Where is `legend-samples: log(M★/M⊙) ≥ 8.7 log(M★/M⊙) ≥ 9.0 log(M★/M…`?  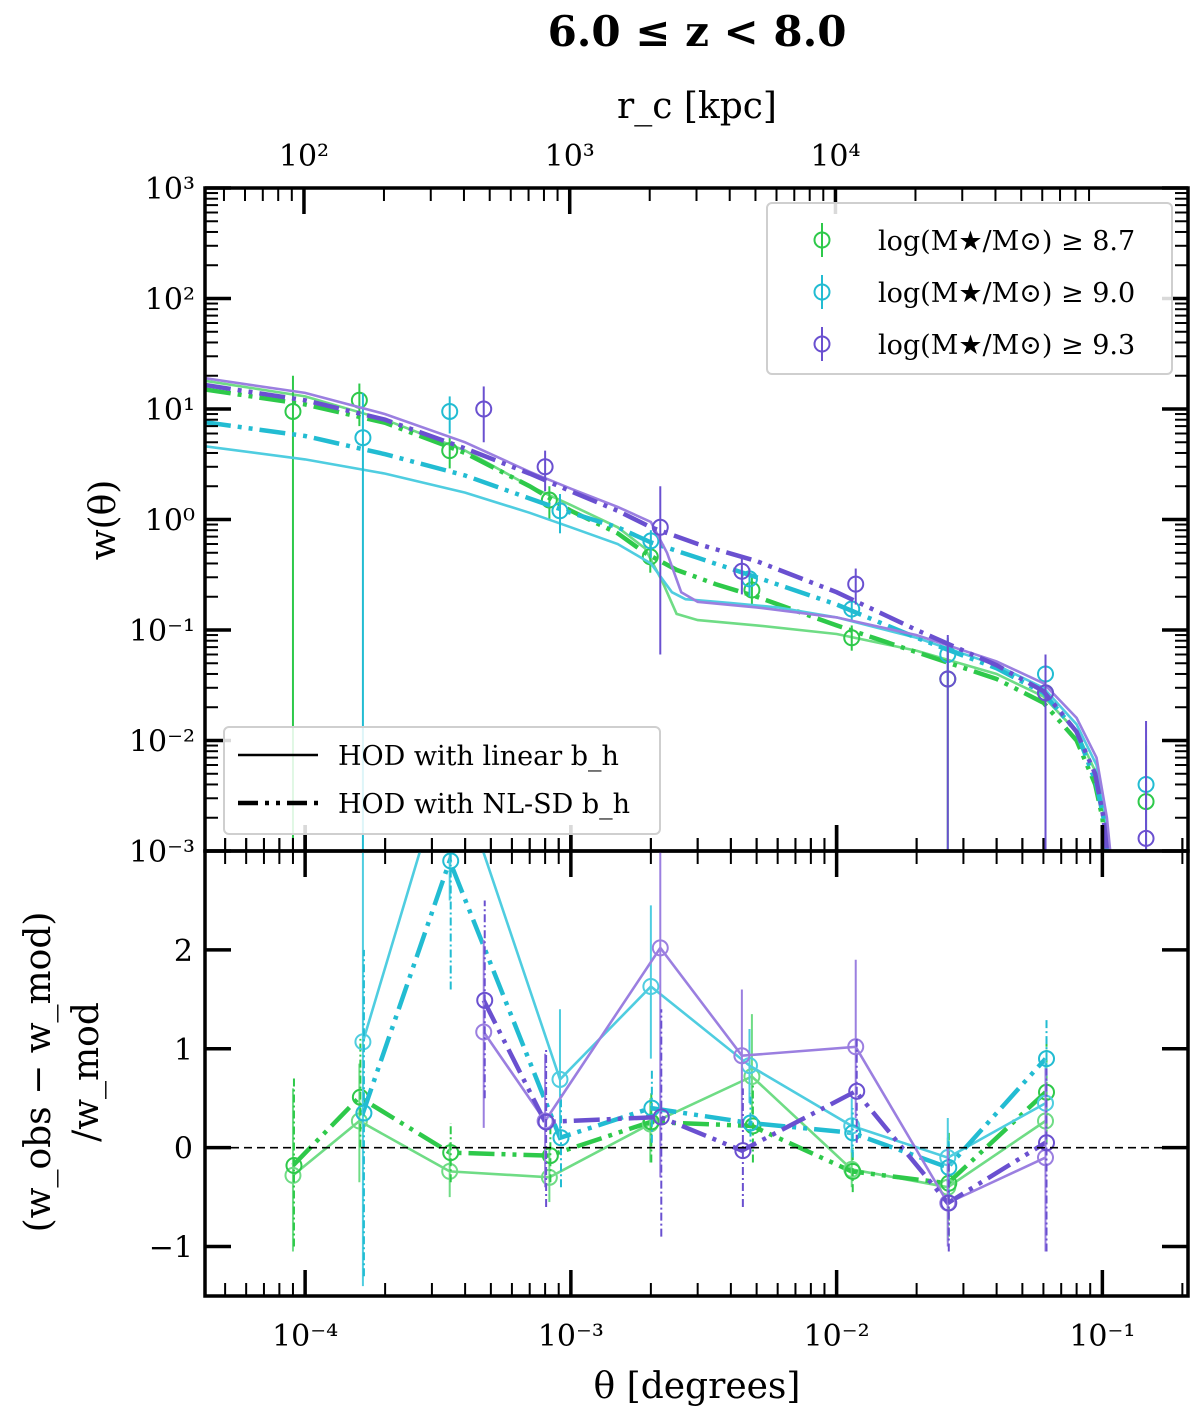
legend-samples: log(M★/M⊙) ≥ 8.7 log(M★/M⊙) ≥ 9.0 log(M★/M… is located at coordinates (969, 288).